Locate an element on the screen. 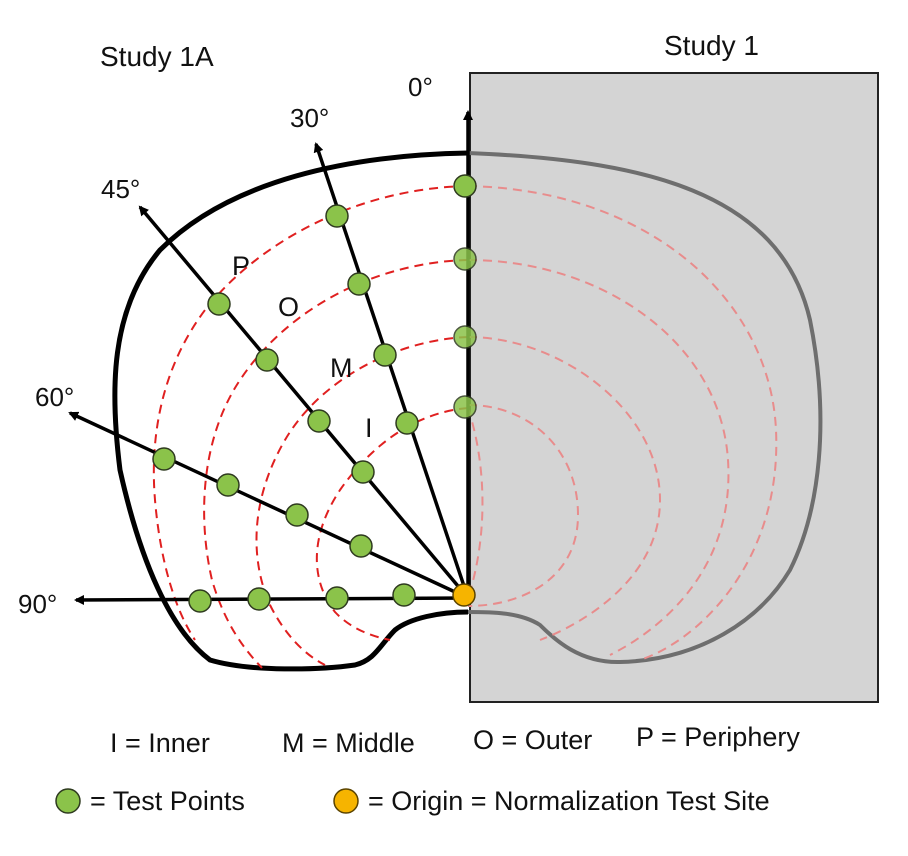 This screenshot has height=856, width=908. legend-middle: M = Middle is located at coordinates (348, 743).